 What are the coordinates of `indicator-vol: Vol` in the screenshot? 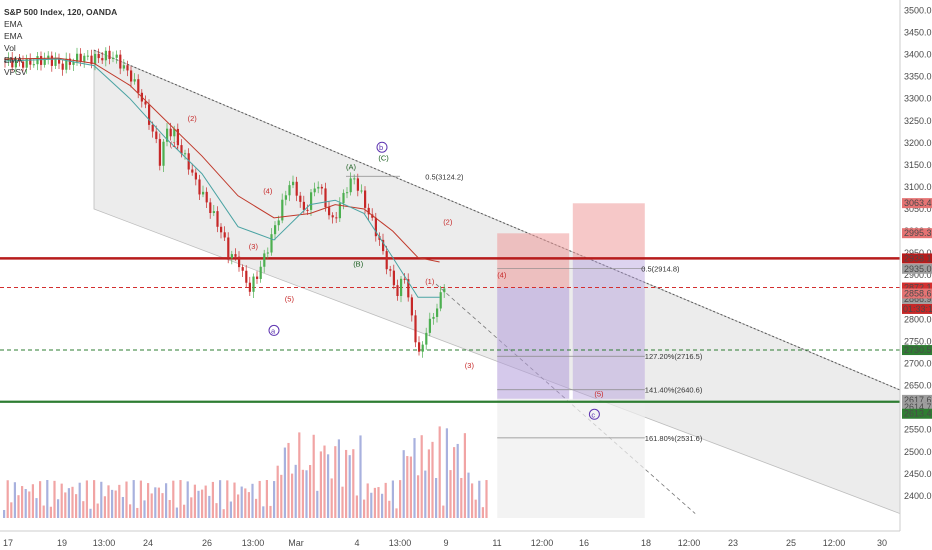 It's located at (10, 48).